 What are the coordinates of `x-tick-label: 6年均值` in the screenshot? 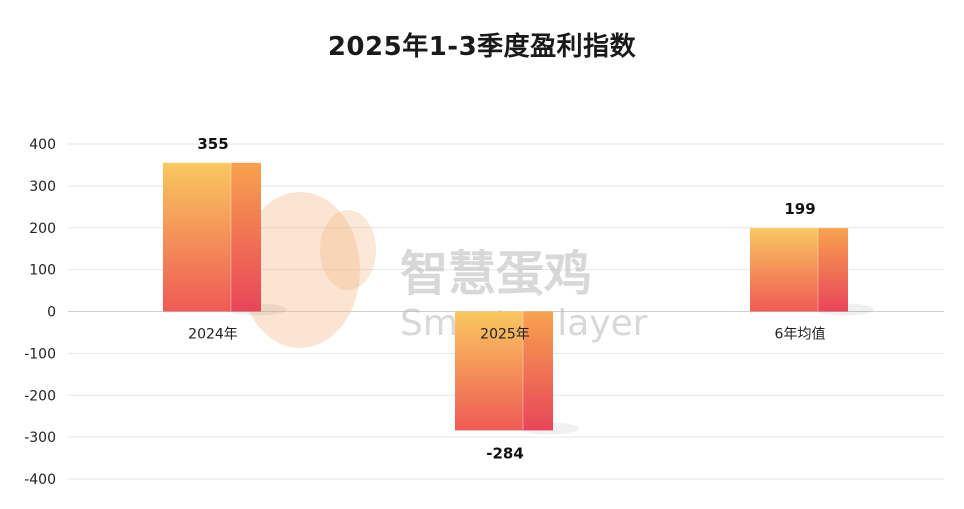 It's located at (800, 335).